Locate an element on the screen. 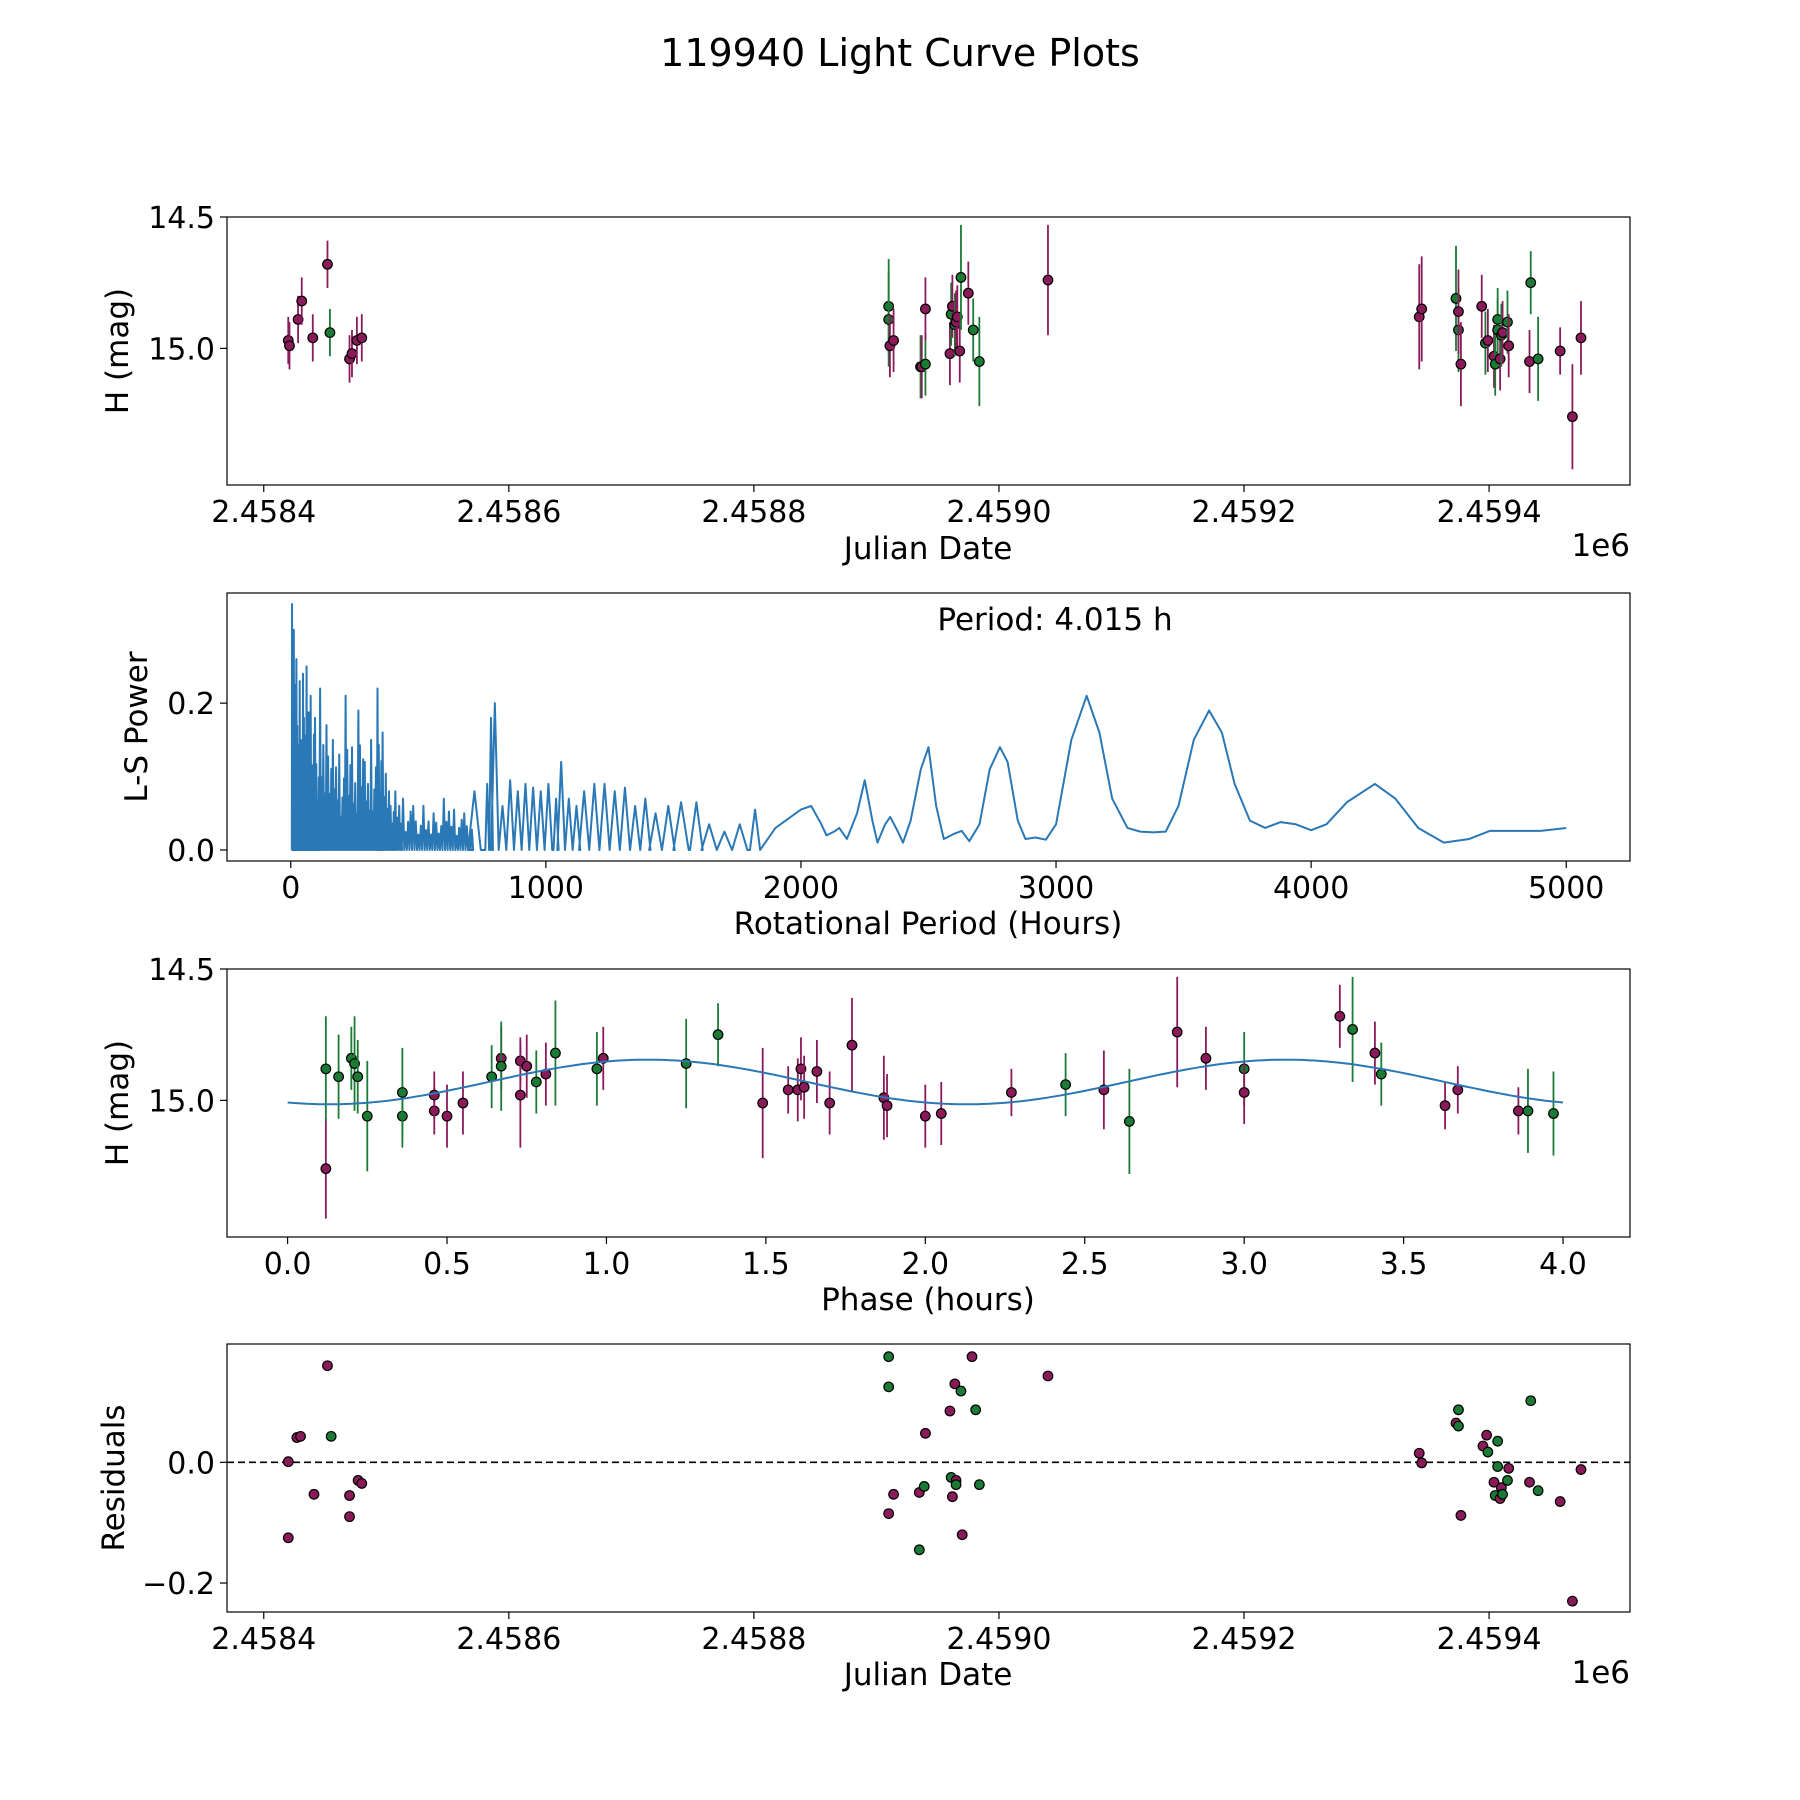 The height and width of the screenshot is (1800, 1800). x-tick-label: 2.4592 is located at coordinates (1244, 1639).